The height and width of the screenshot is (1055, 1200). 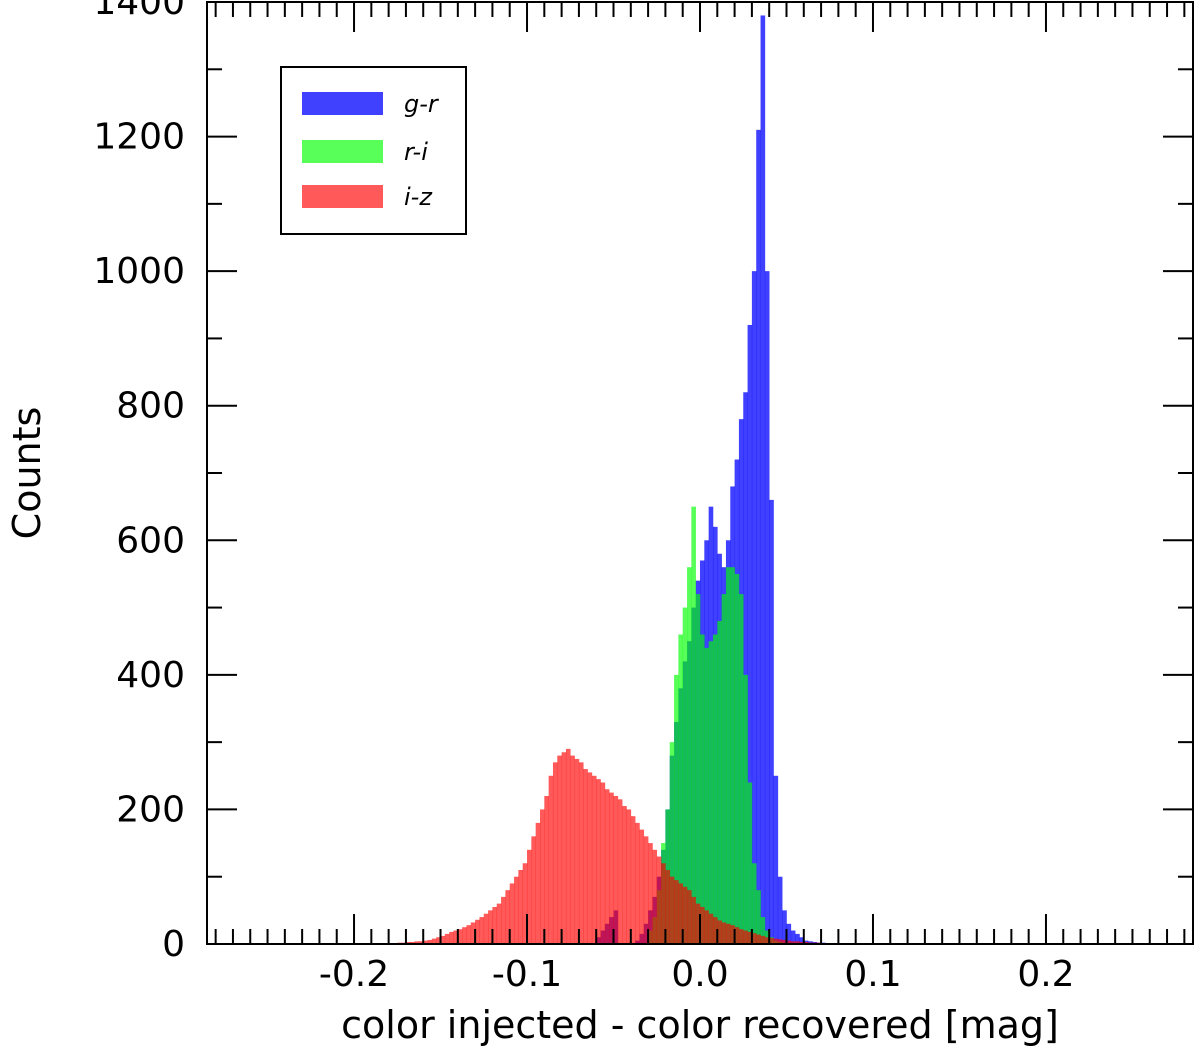 I want to click on y-tick-label: 200, so click(x=150, y=809).